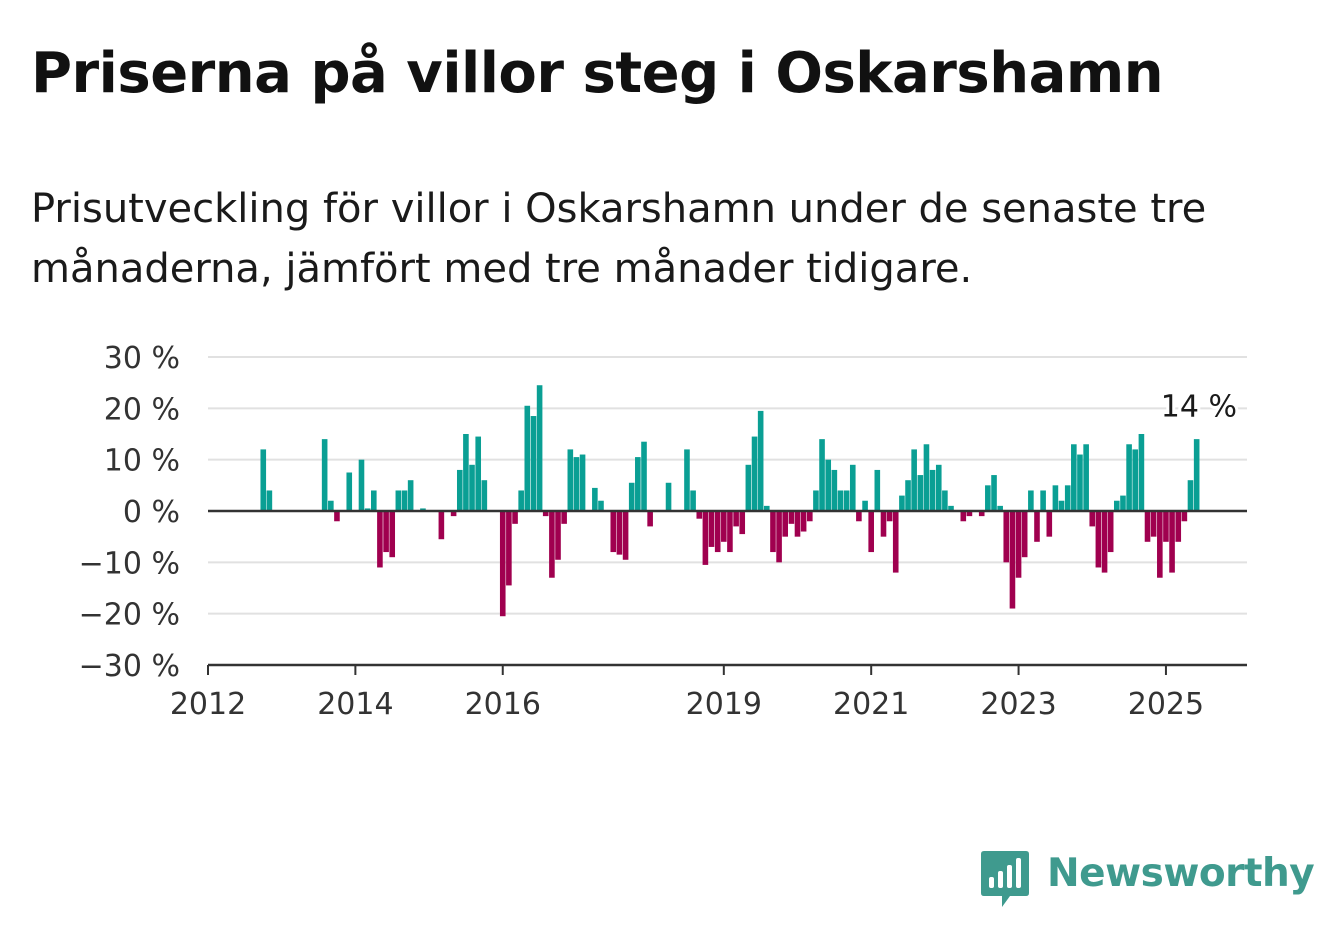 The height and width of the screenshot is (939, 1322). Describe the element at coordinates (355, 704) in the screenshot. I see `x-tick-label: 2014` at that location.